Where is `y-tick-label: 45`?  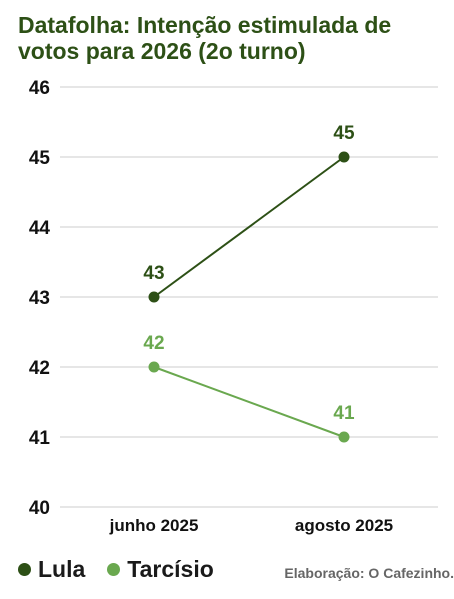 y-tick-label: 45 is located at coordinates (40, 158).